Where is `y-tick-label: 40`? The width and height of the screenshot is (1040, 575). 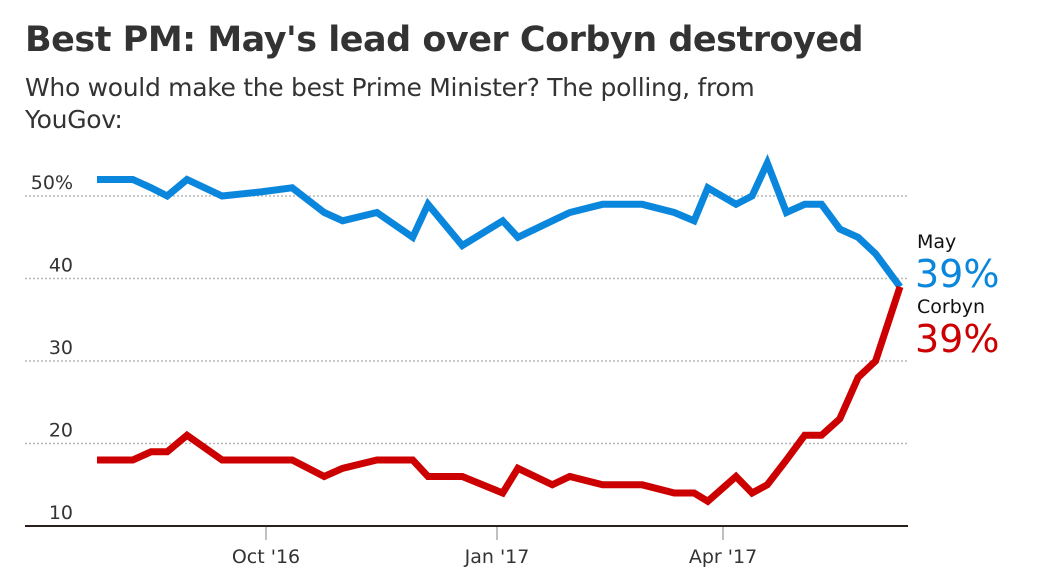 y-tick-label: 40 is located at coordinates (61, 266).